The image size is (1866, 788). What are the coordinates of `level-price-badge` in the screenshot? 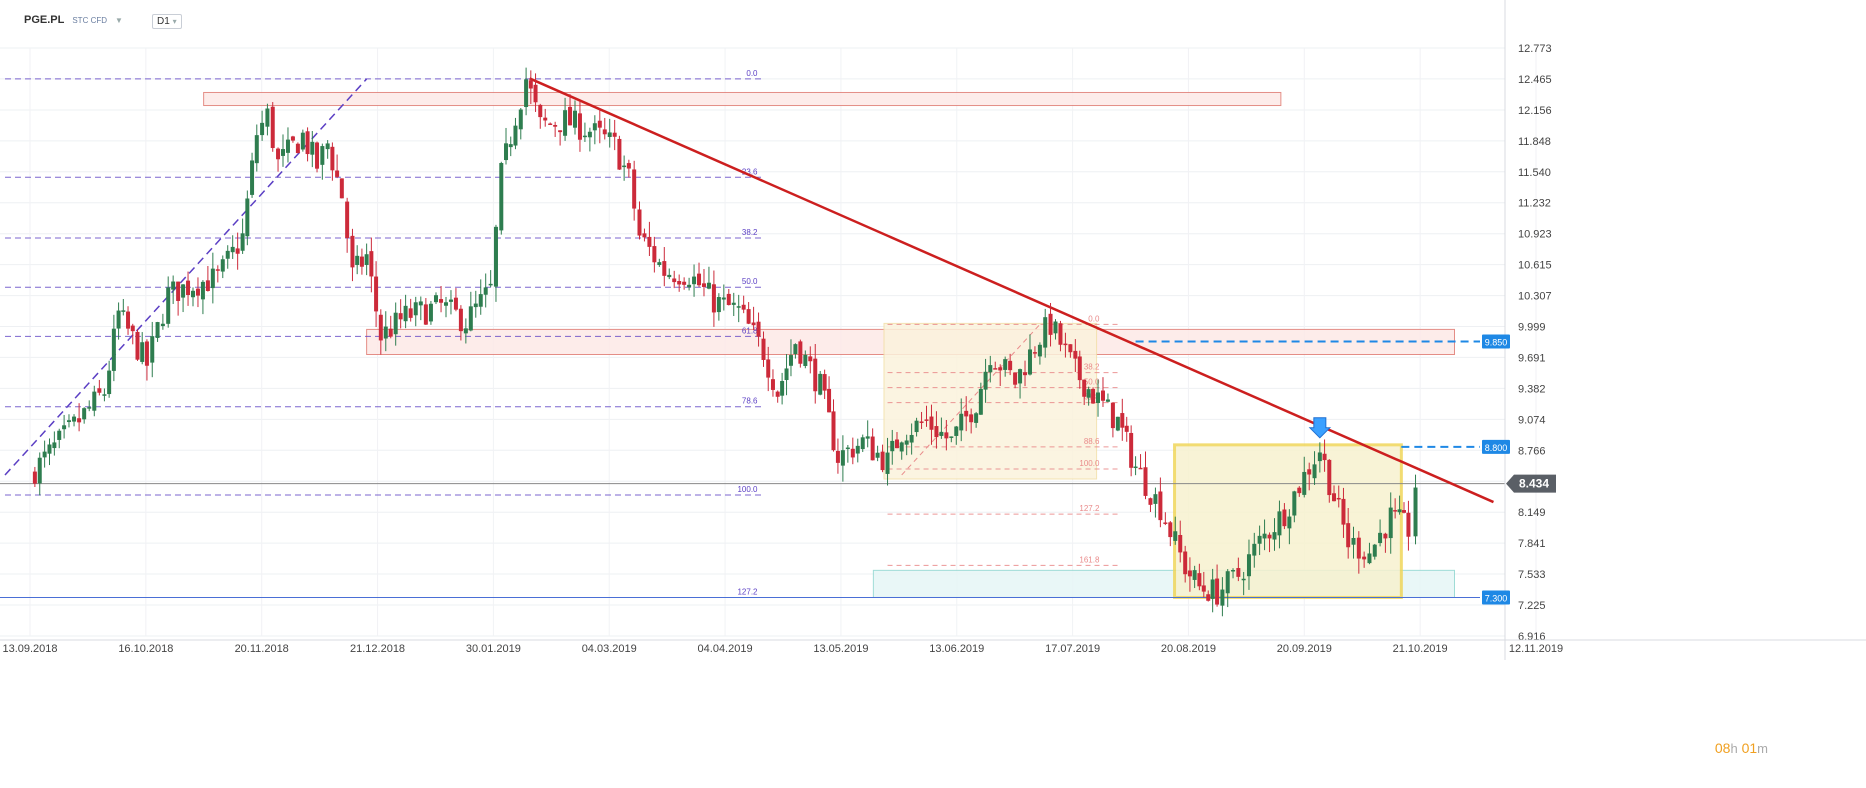 It's located at (1496, 446).